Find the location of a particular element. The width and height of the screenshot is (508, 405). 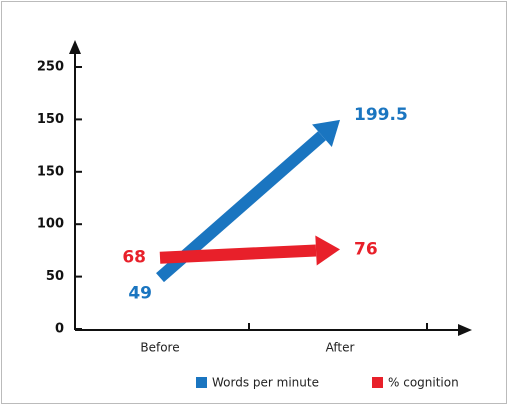

value-label: 76 is located at coordinates (366, 249).